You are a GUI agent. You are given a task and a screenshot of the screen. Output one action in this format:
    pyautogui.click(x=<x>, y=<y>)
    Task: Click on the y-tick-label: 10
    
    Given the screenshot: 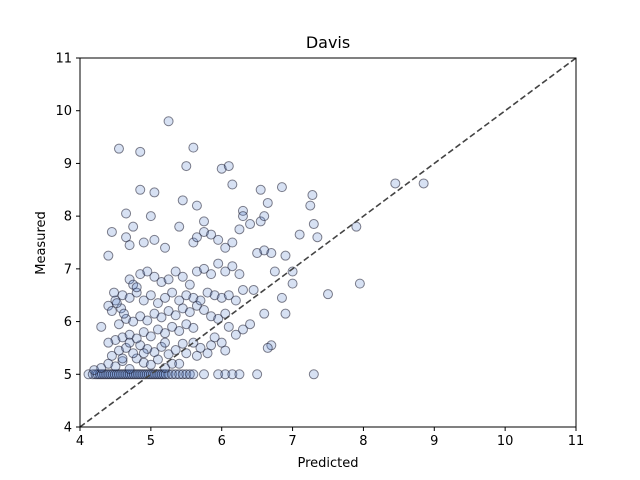 What is the action you would take?
    pyautogui.click(x=63, y=111)
    